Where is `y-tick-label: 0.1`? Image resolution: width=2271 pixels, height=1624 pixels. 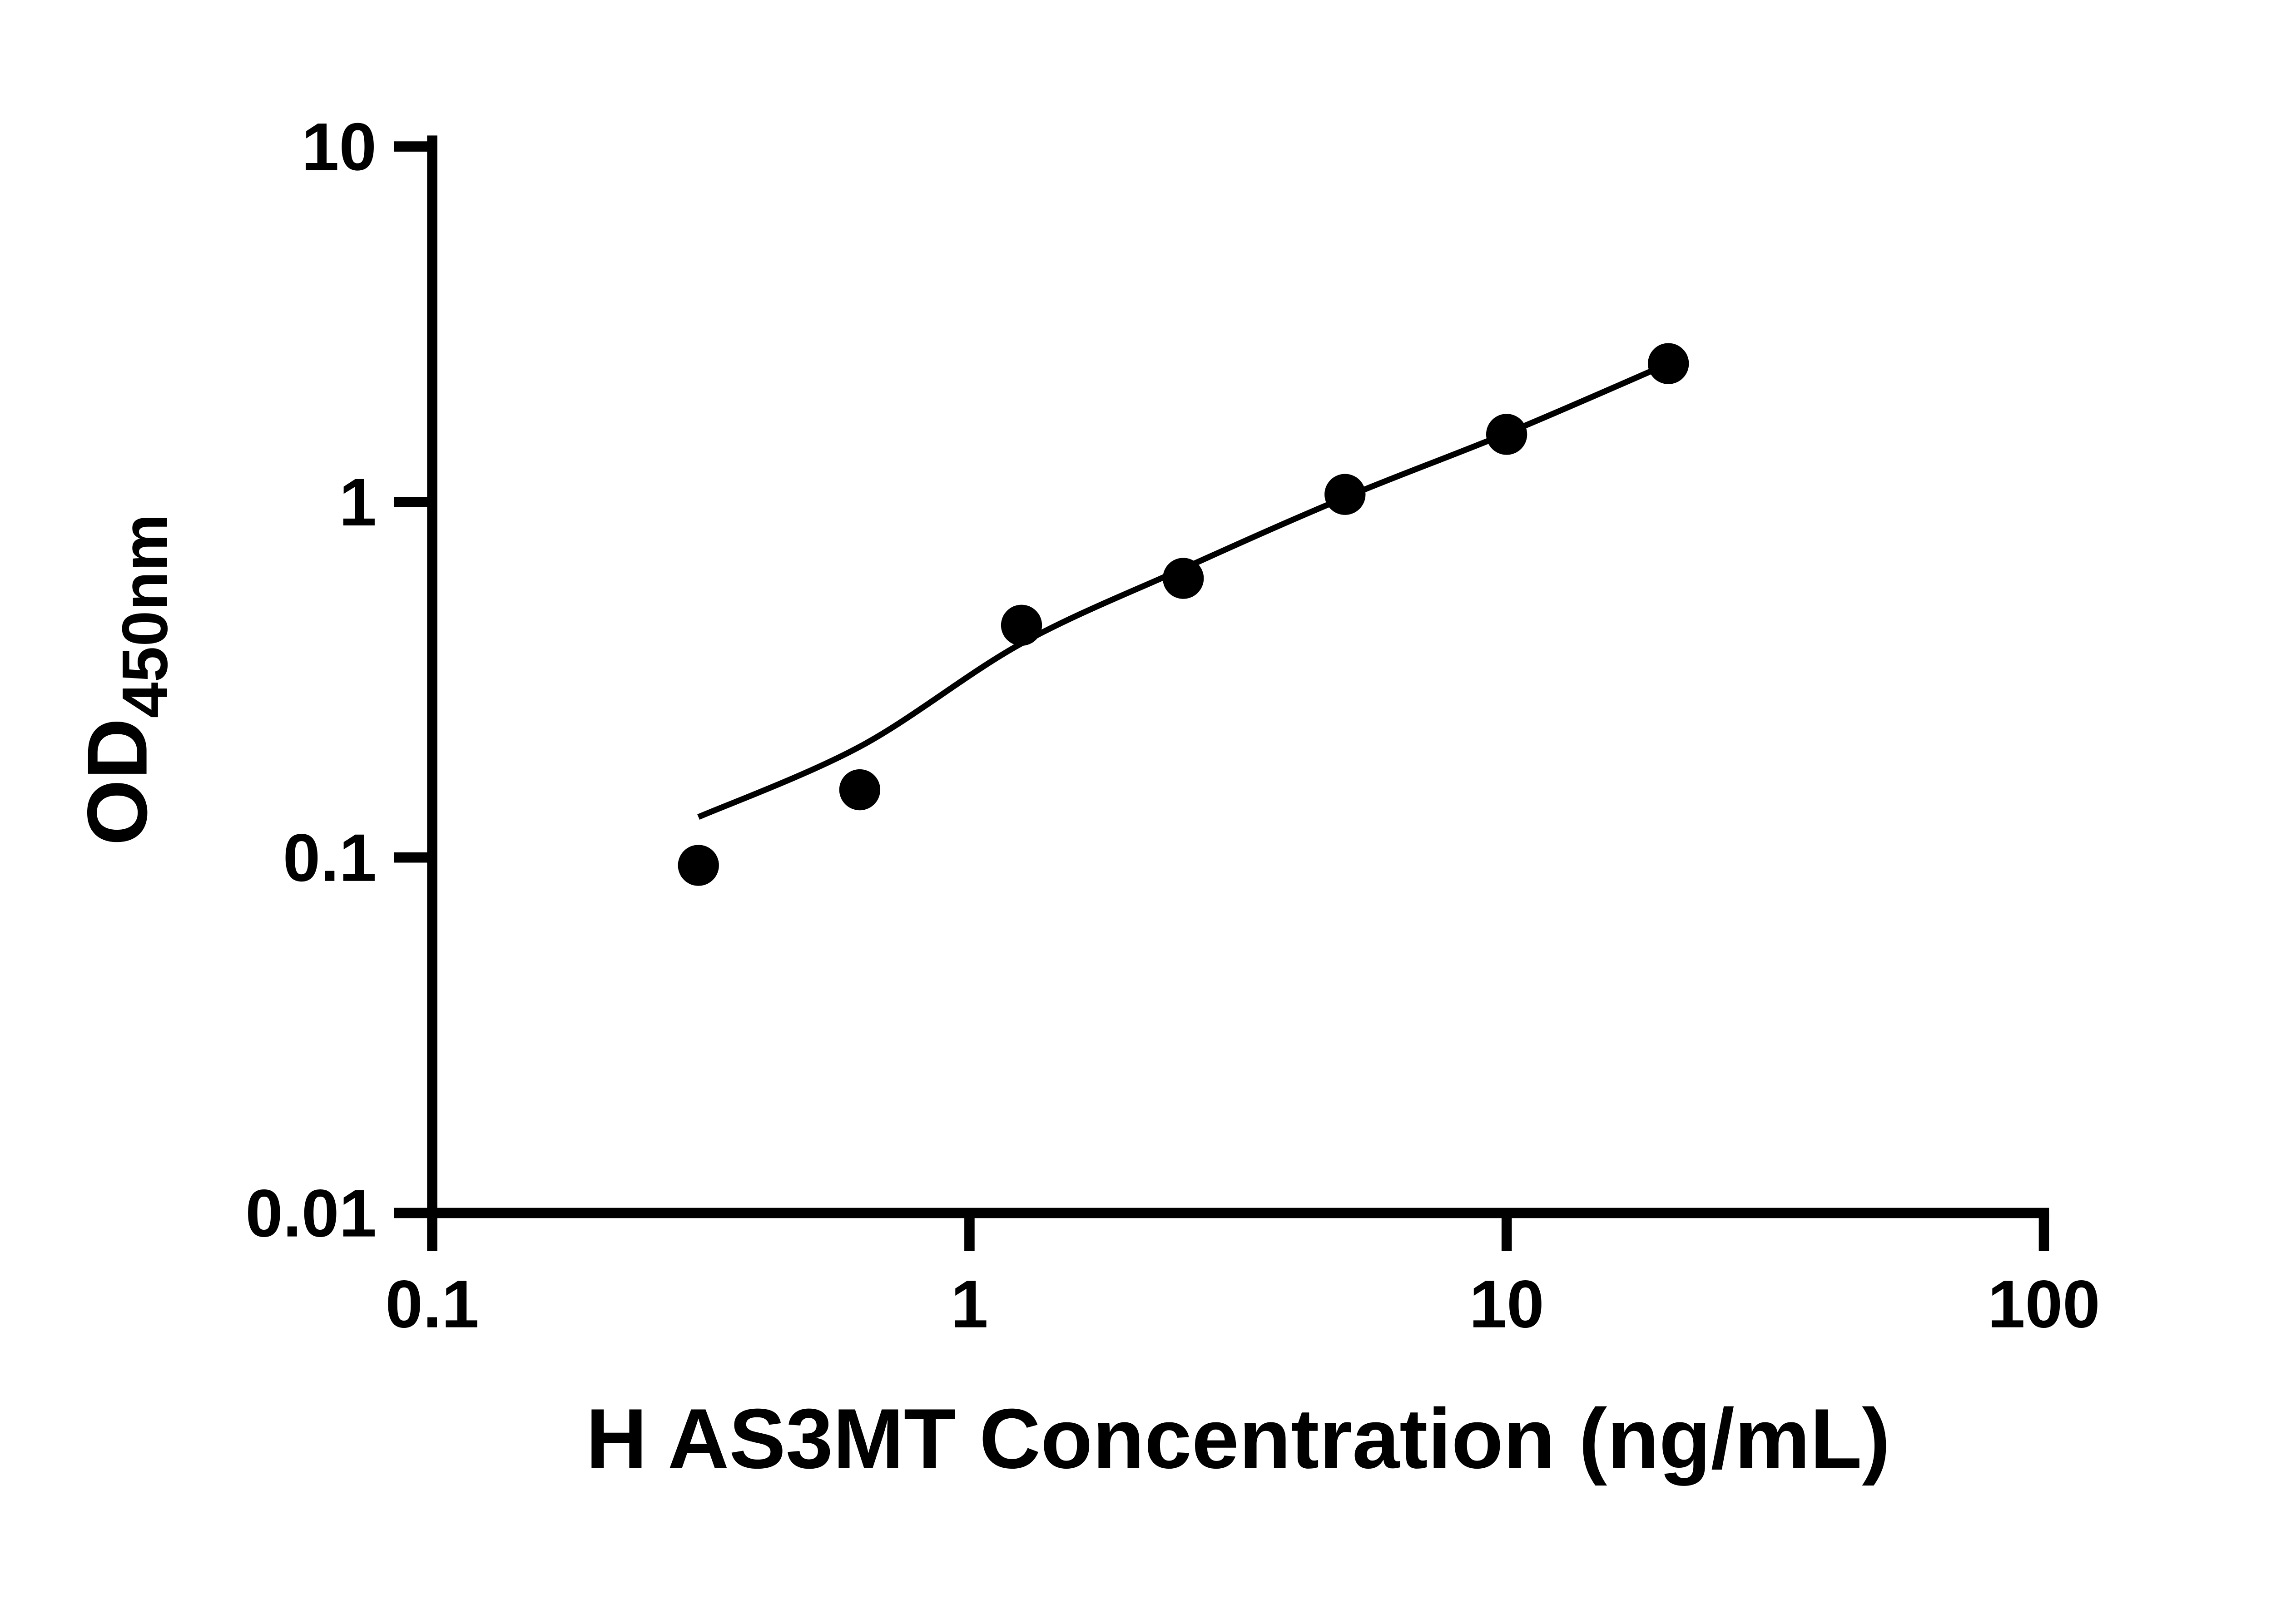
y-tick-label: 0.1 is located at coordinates (330, 858).